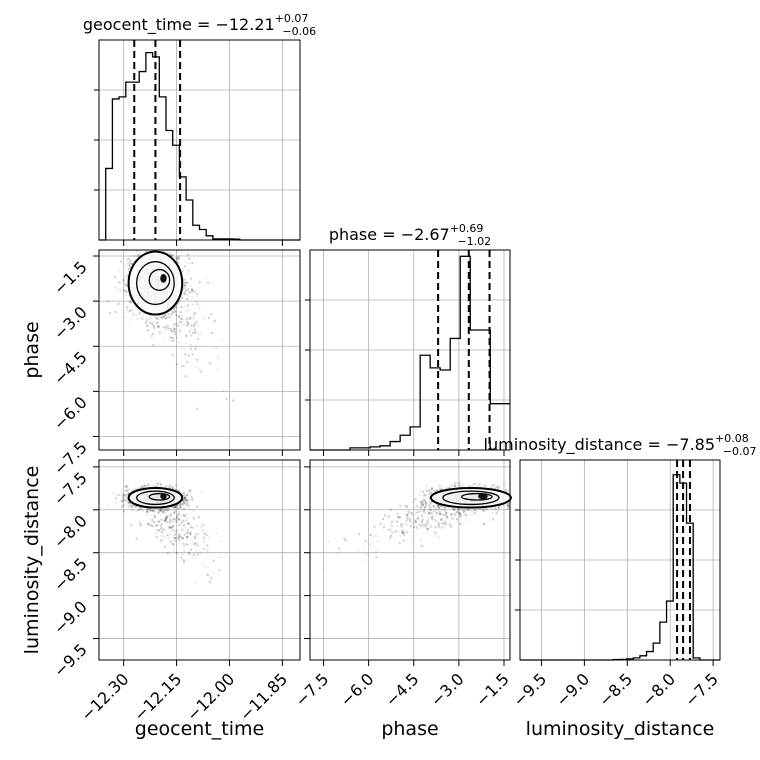 The height and width of the screenshot is (760, 760). I want to click on ytick-label-luminosity_distance-1: −9.0, so click(70, 617).